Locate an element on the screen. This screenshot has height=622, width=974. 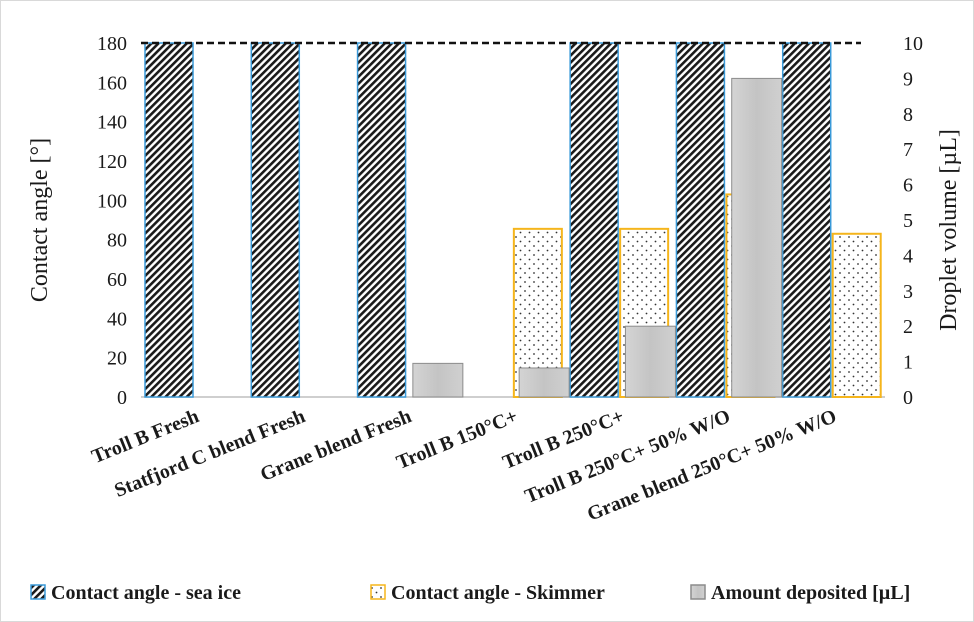
legend-label: Contact angle - Skimmer is located at coordinates (498, 593).